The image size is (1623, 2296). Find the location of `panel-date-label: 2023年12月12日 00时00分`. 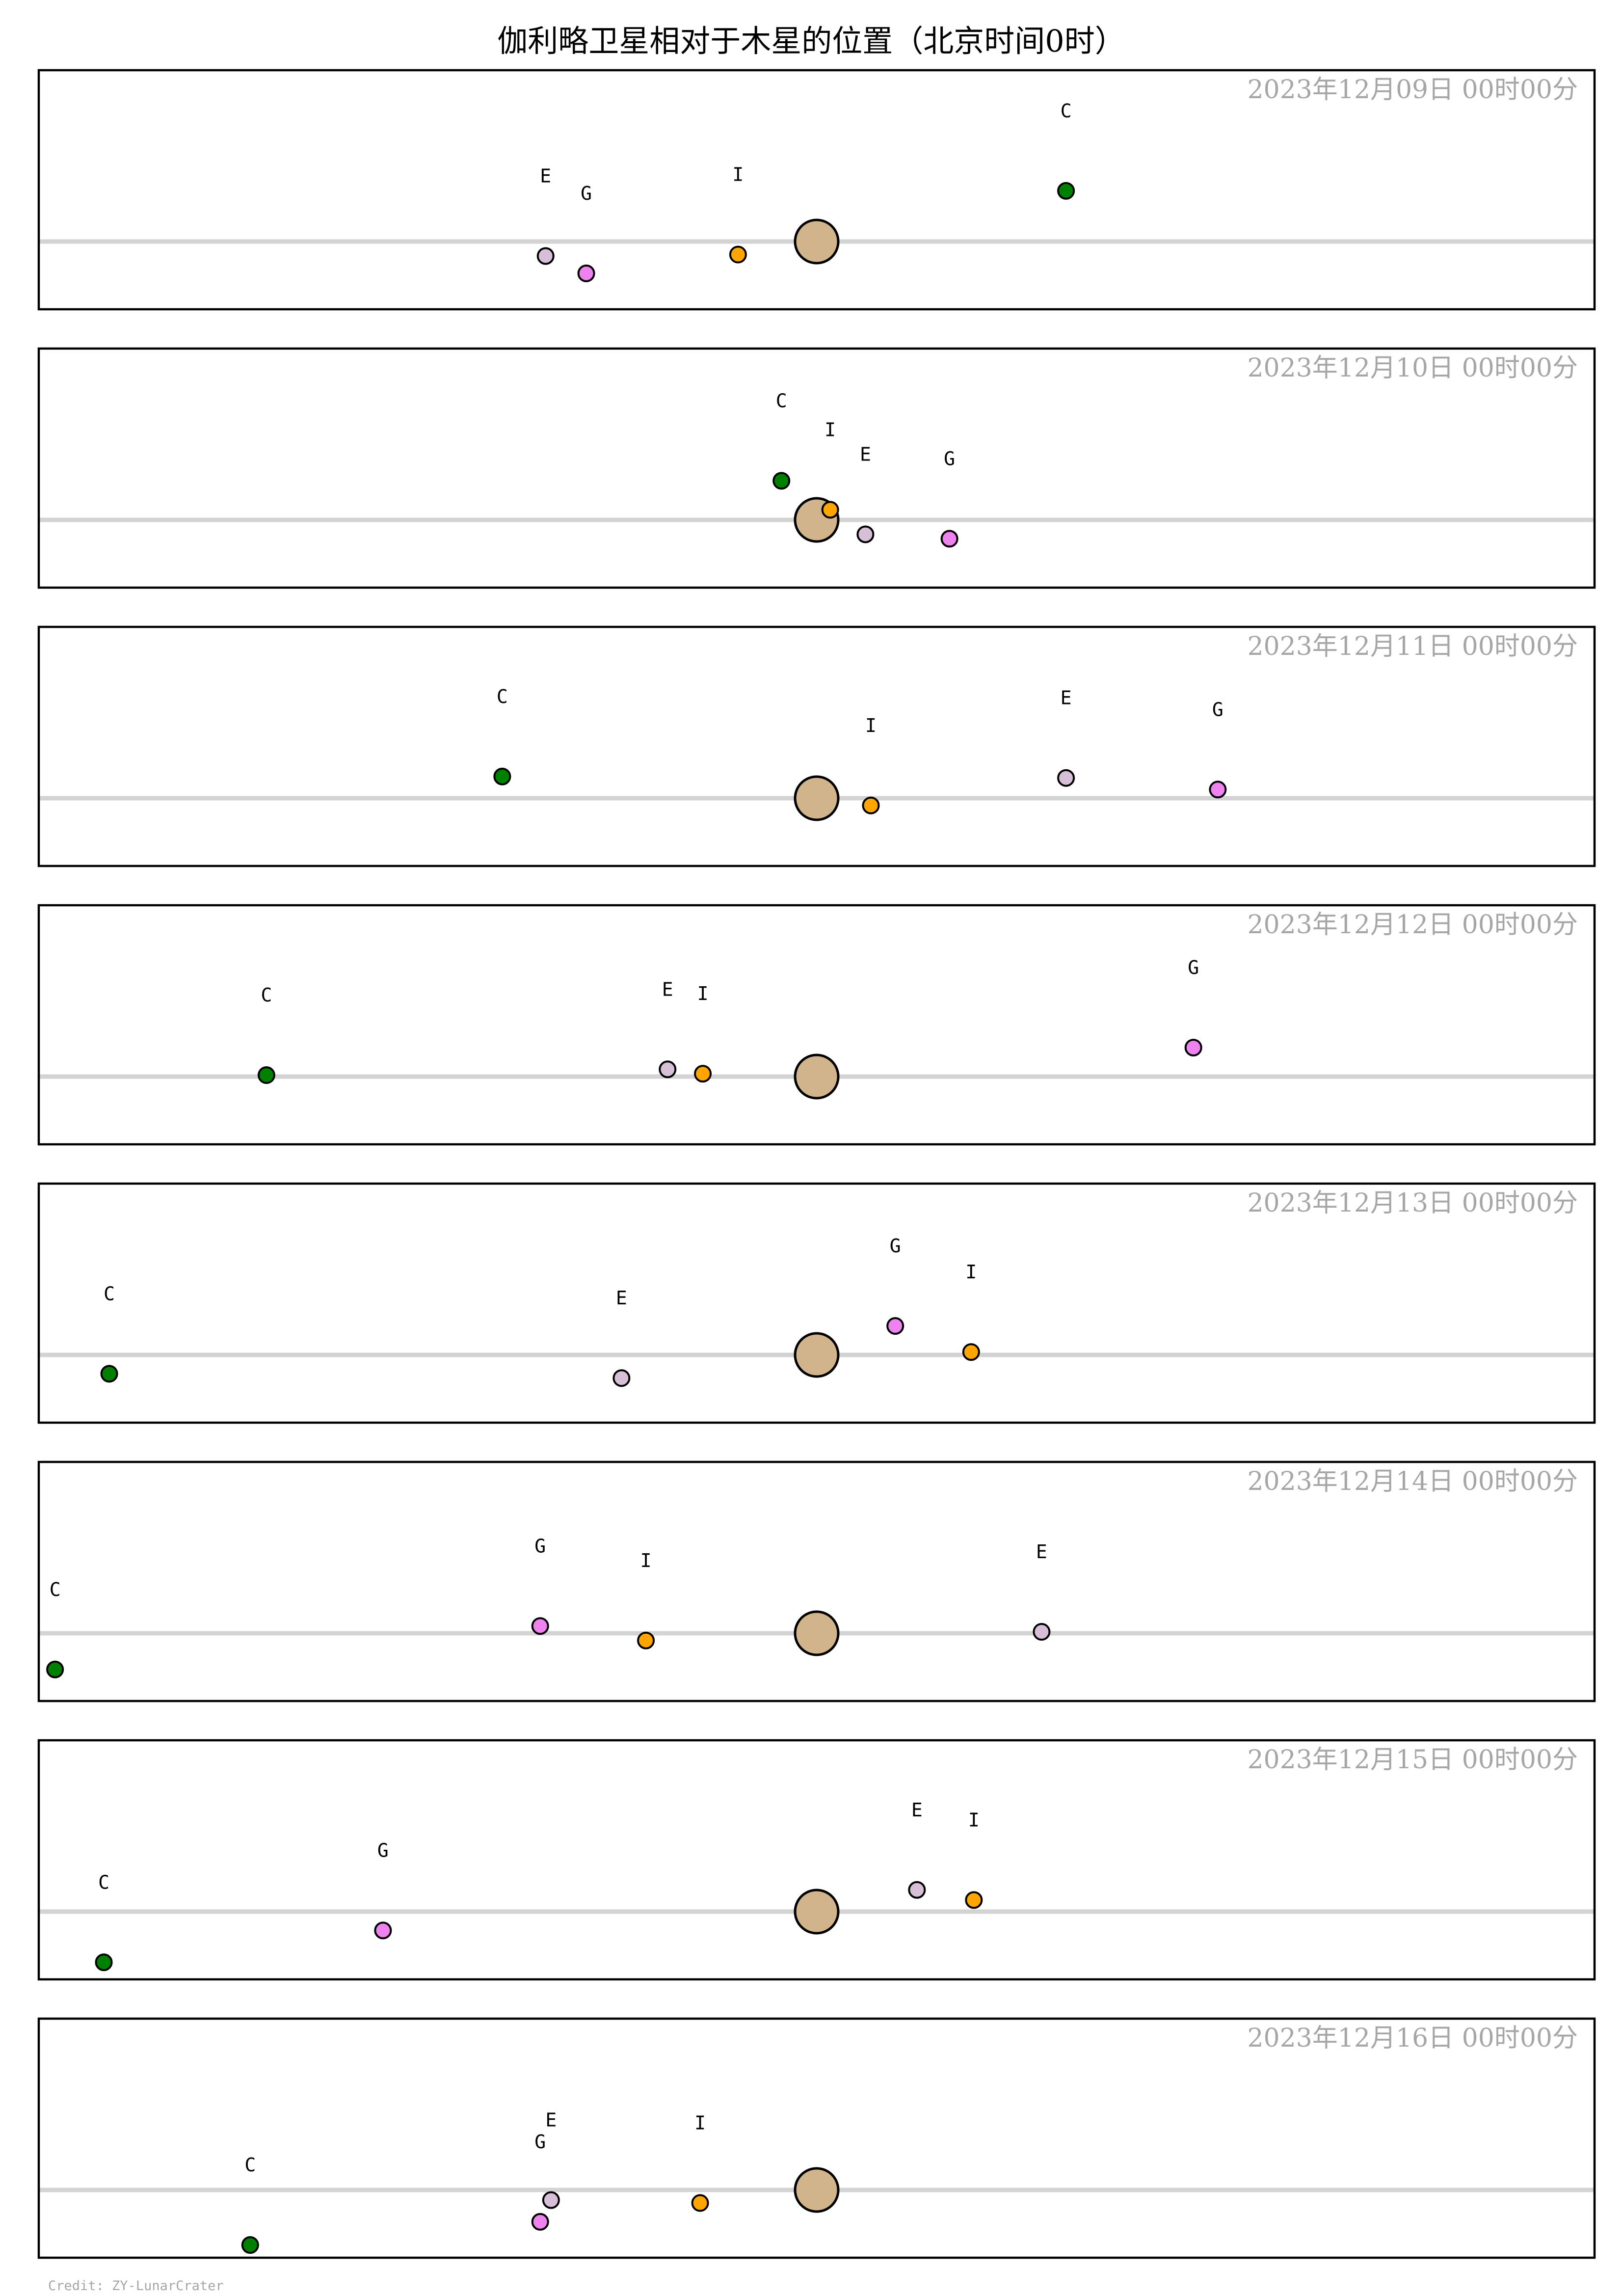

panel-date-label: 2023年12月12日 00时00分 is located at coordinates (1412, 925).